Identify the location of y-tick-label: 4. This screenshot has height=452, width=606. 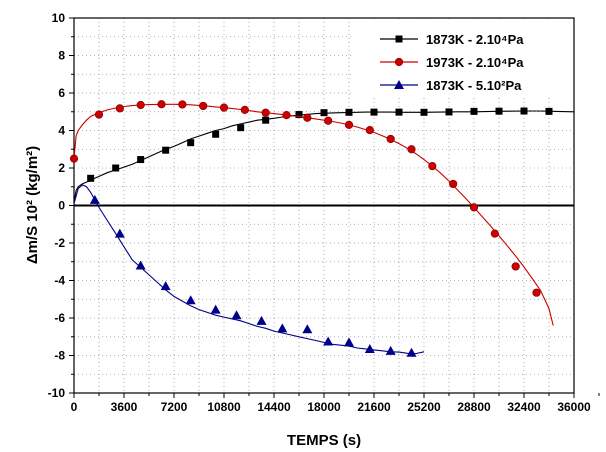
(61, 131).